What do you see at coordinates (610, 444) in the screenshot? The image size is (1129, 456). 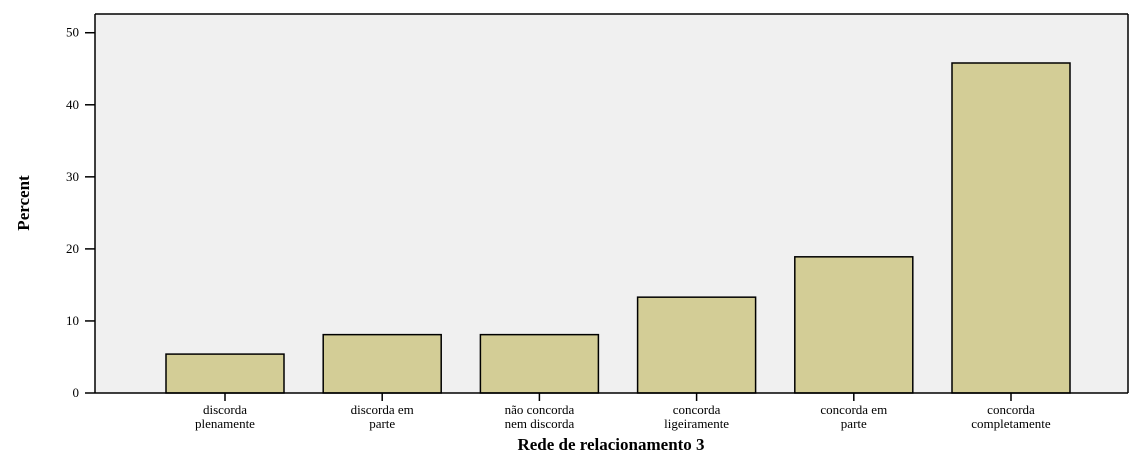 I see `x-axis-label: Rede de relacionamento 3` at bounding box center [610, 444].